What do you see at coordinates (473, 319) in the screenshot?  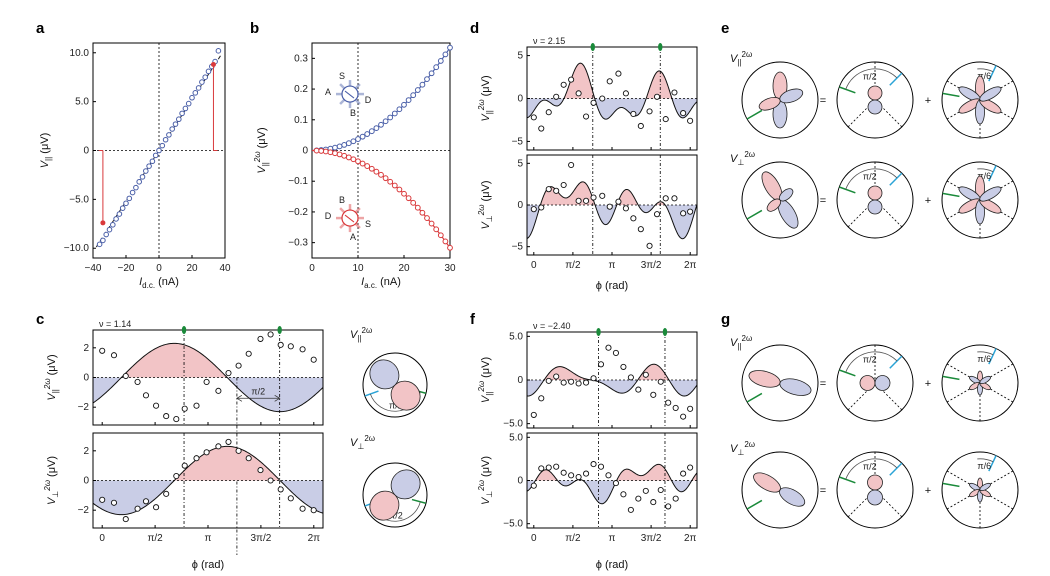 I see `panel-f-letter: f` at bounding box center [473, 319].